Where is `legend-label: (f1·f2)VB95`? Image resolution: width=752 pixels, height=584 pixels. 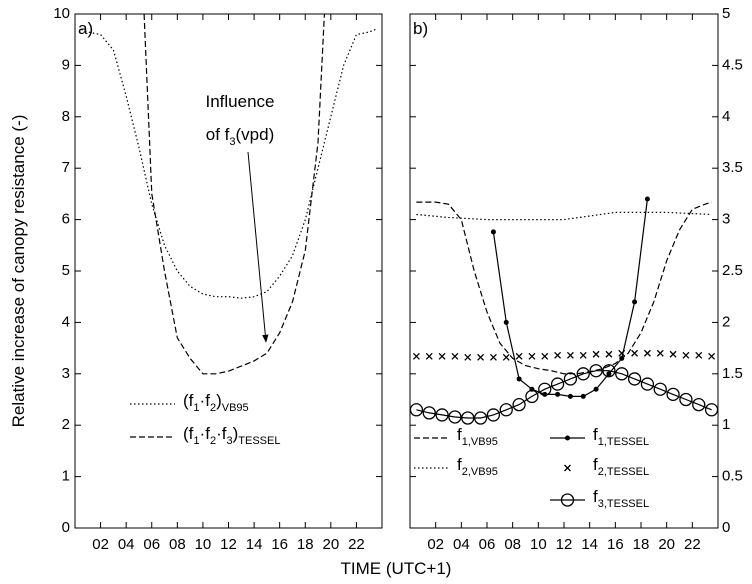 legend-label: (f1·f2)VB95 is located at coordinates (216, 402).